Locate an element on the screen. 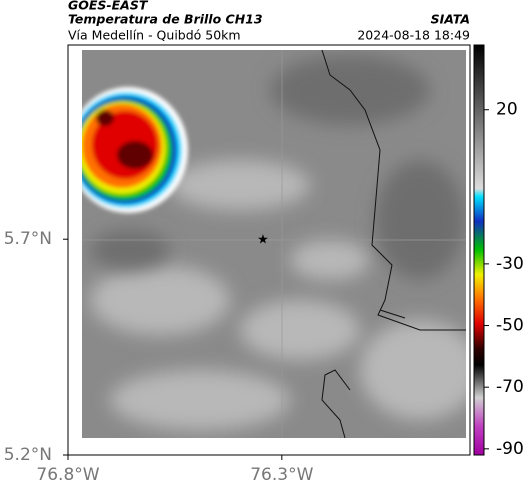  x-tick-label: 76.3°W is located at coordinates (281, 475).